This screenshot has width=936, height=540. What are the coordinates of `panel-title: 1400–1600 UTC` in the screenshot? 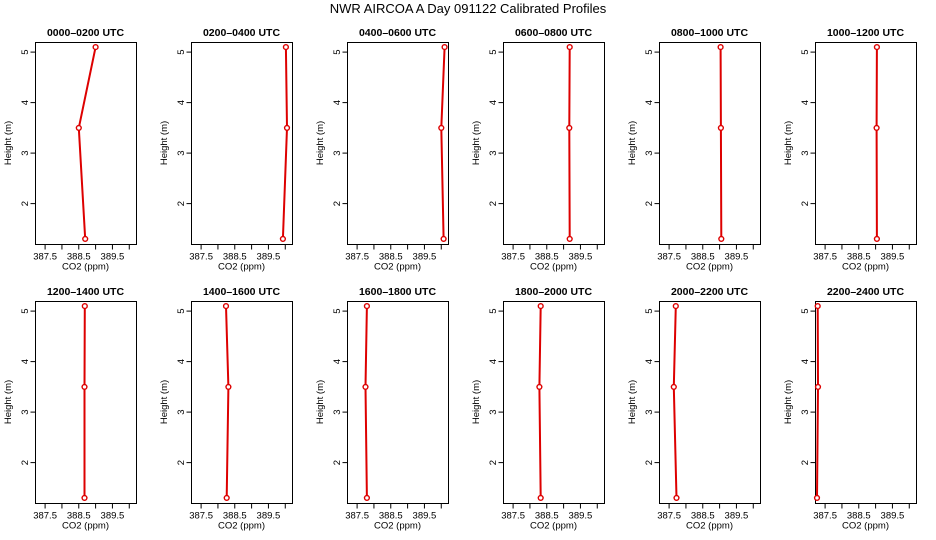 It's located at (241, 292).